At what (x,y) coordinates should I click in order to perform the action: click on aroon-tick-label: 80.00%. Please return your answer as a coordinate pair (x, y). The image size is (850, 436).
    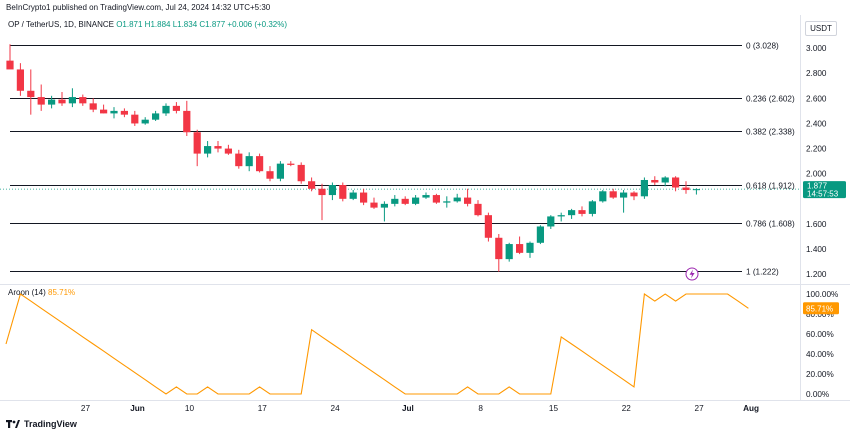
    Looking at the image, I should click on (820, 314).